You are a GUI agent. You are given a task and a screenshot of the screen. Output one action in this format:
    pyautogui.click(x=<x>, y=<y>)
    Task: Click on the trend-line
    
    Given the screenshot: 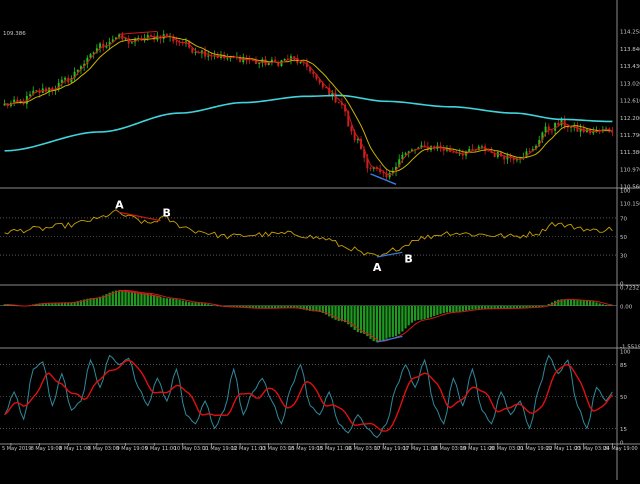 What is the action you would take?
    pyautogui.click(x=138, y=32)
    